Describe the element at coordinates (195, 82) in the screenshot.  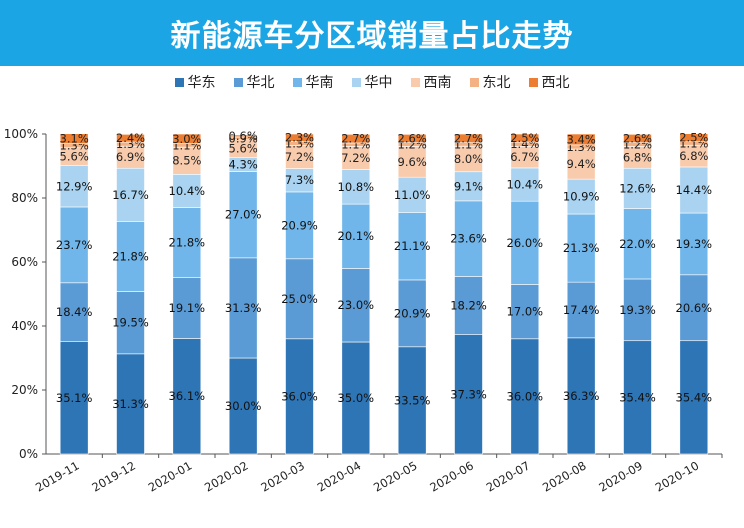
I see `legend-item: 华东` at that location.